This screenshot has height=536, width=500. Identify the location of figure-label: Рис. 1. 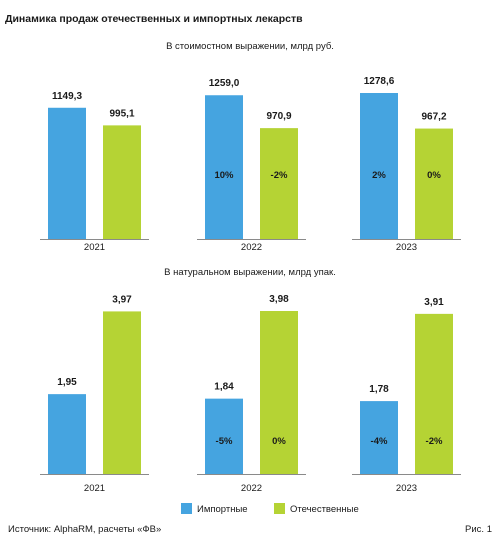
(478, 529).